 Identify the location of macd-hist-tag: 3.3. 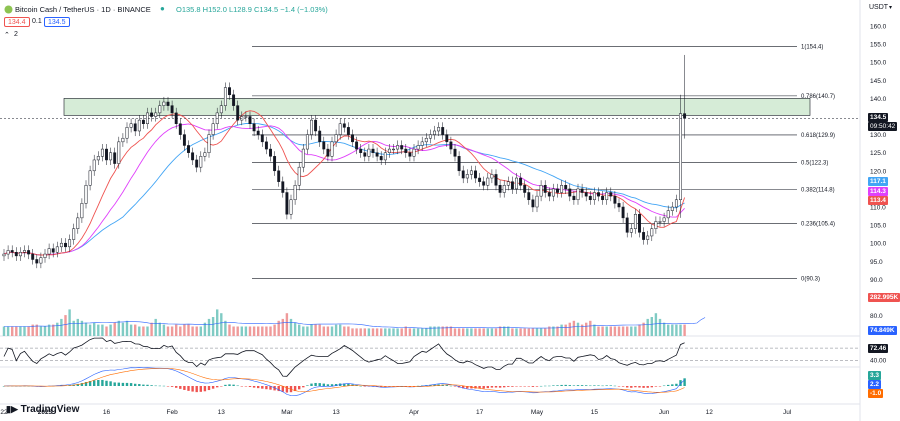
(875, 375).